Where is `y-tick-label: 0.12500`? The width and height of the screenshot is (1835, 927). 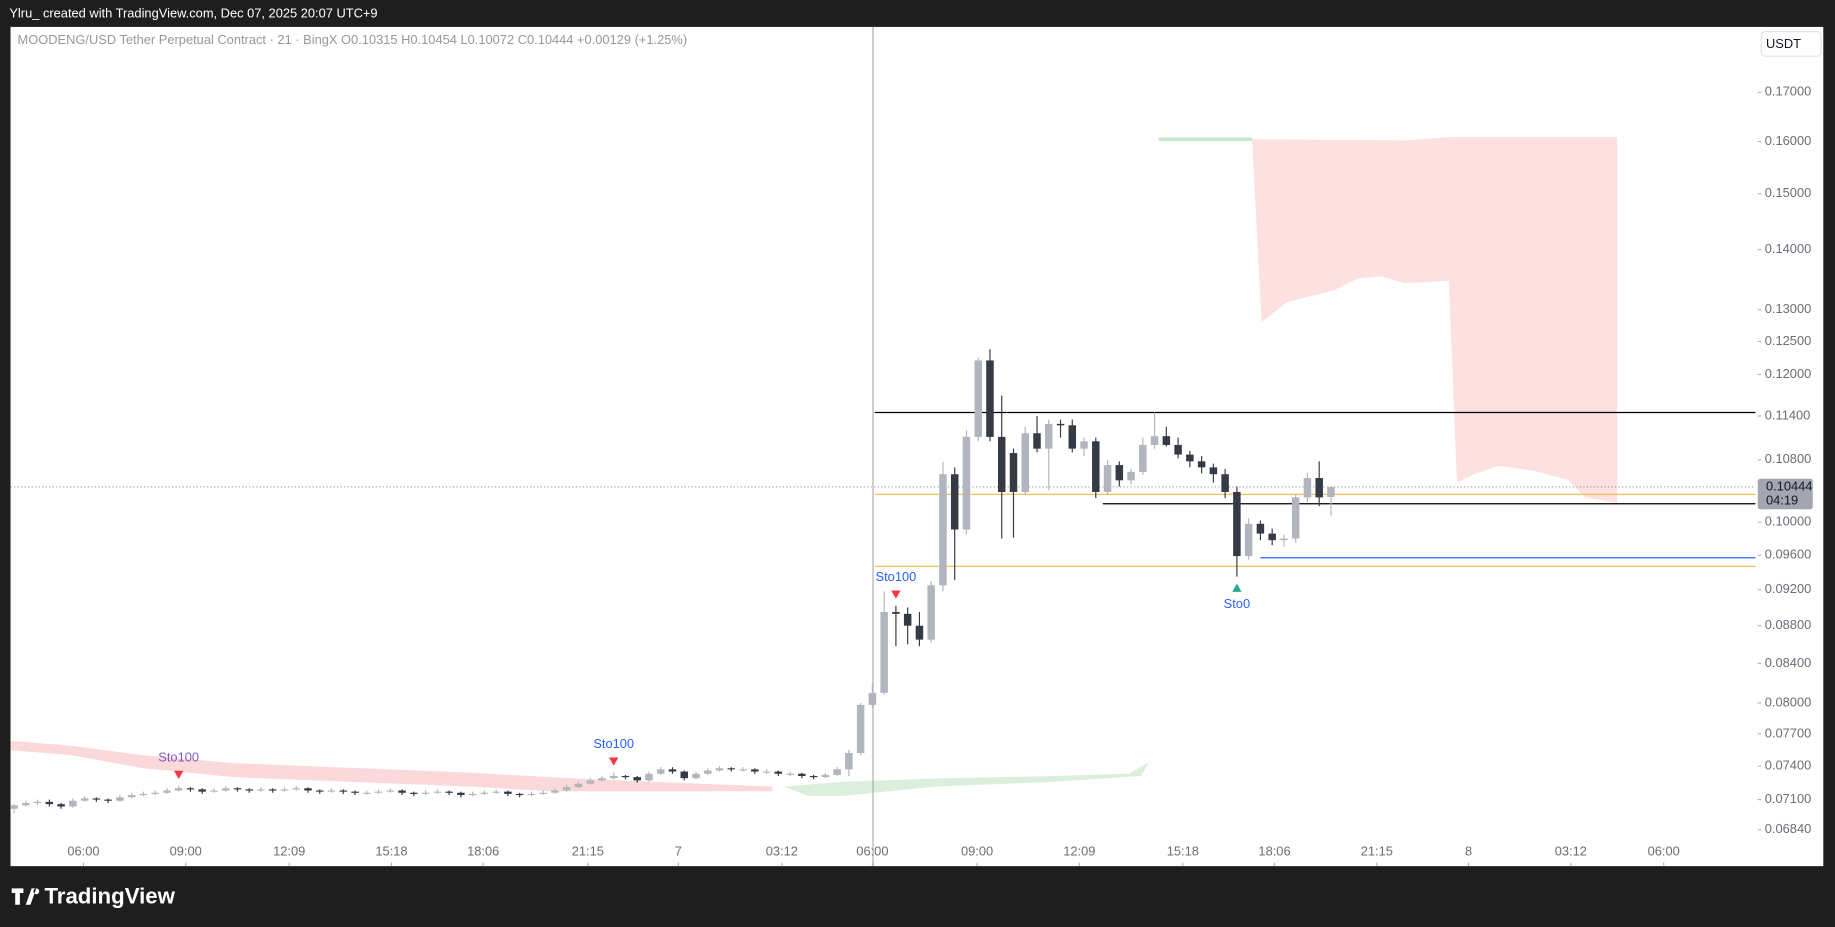 y-tick-label: 0.12500 is located at coordinates (1788, 340).